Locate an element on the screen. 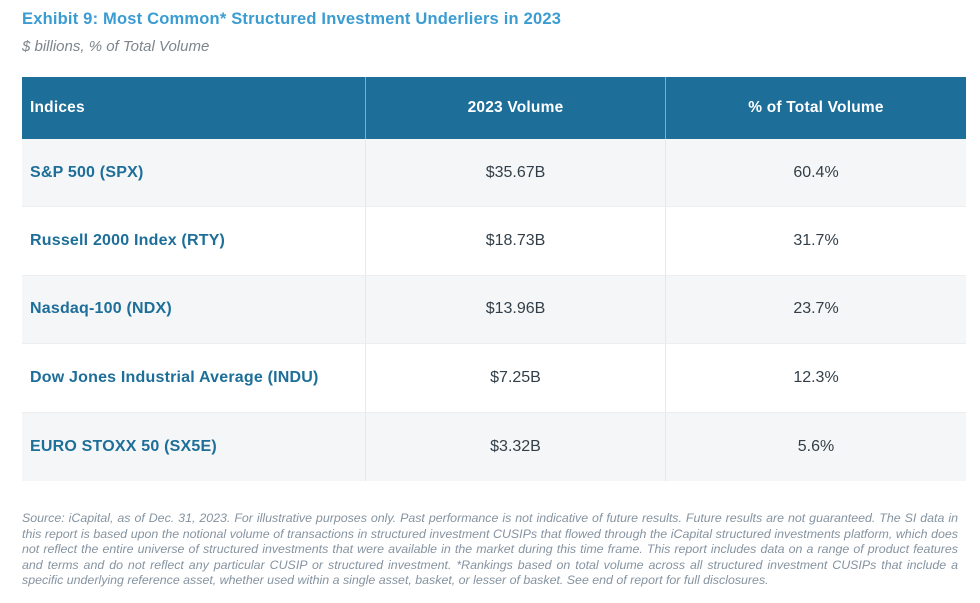 Image resolution: width=980 pixels, height=603 pixels. table-header-row: Indices 2023 Volume % of Total Volume is located at coordinates (494, 108).